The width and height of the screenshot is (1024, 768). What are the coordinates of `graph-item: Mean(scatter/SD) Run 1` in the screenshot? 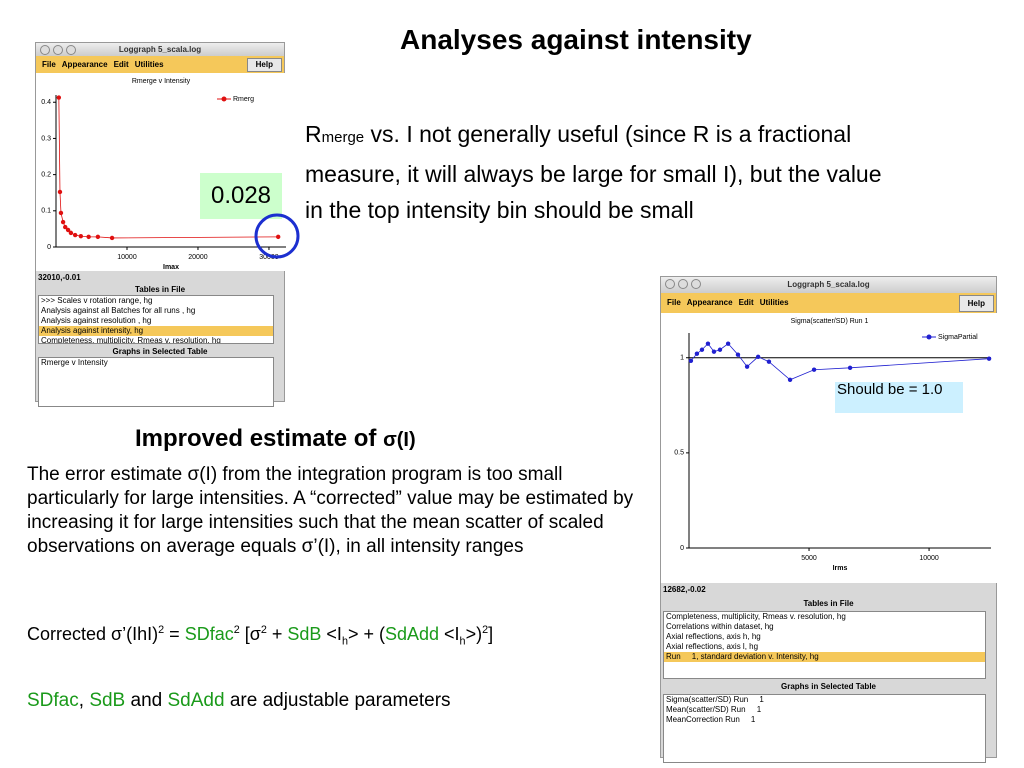 It's located at (714, 709).